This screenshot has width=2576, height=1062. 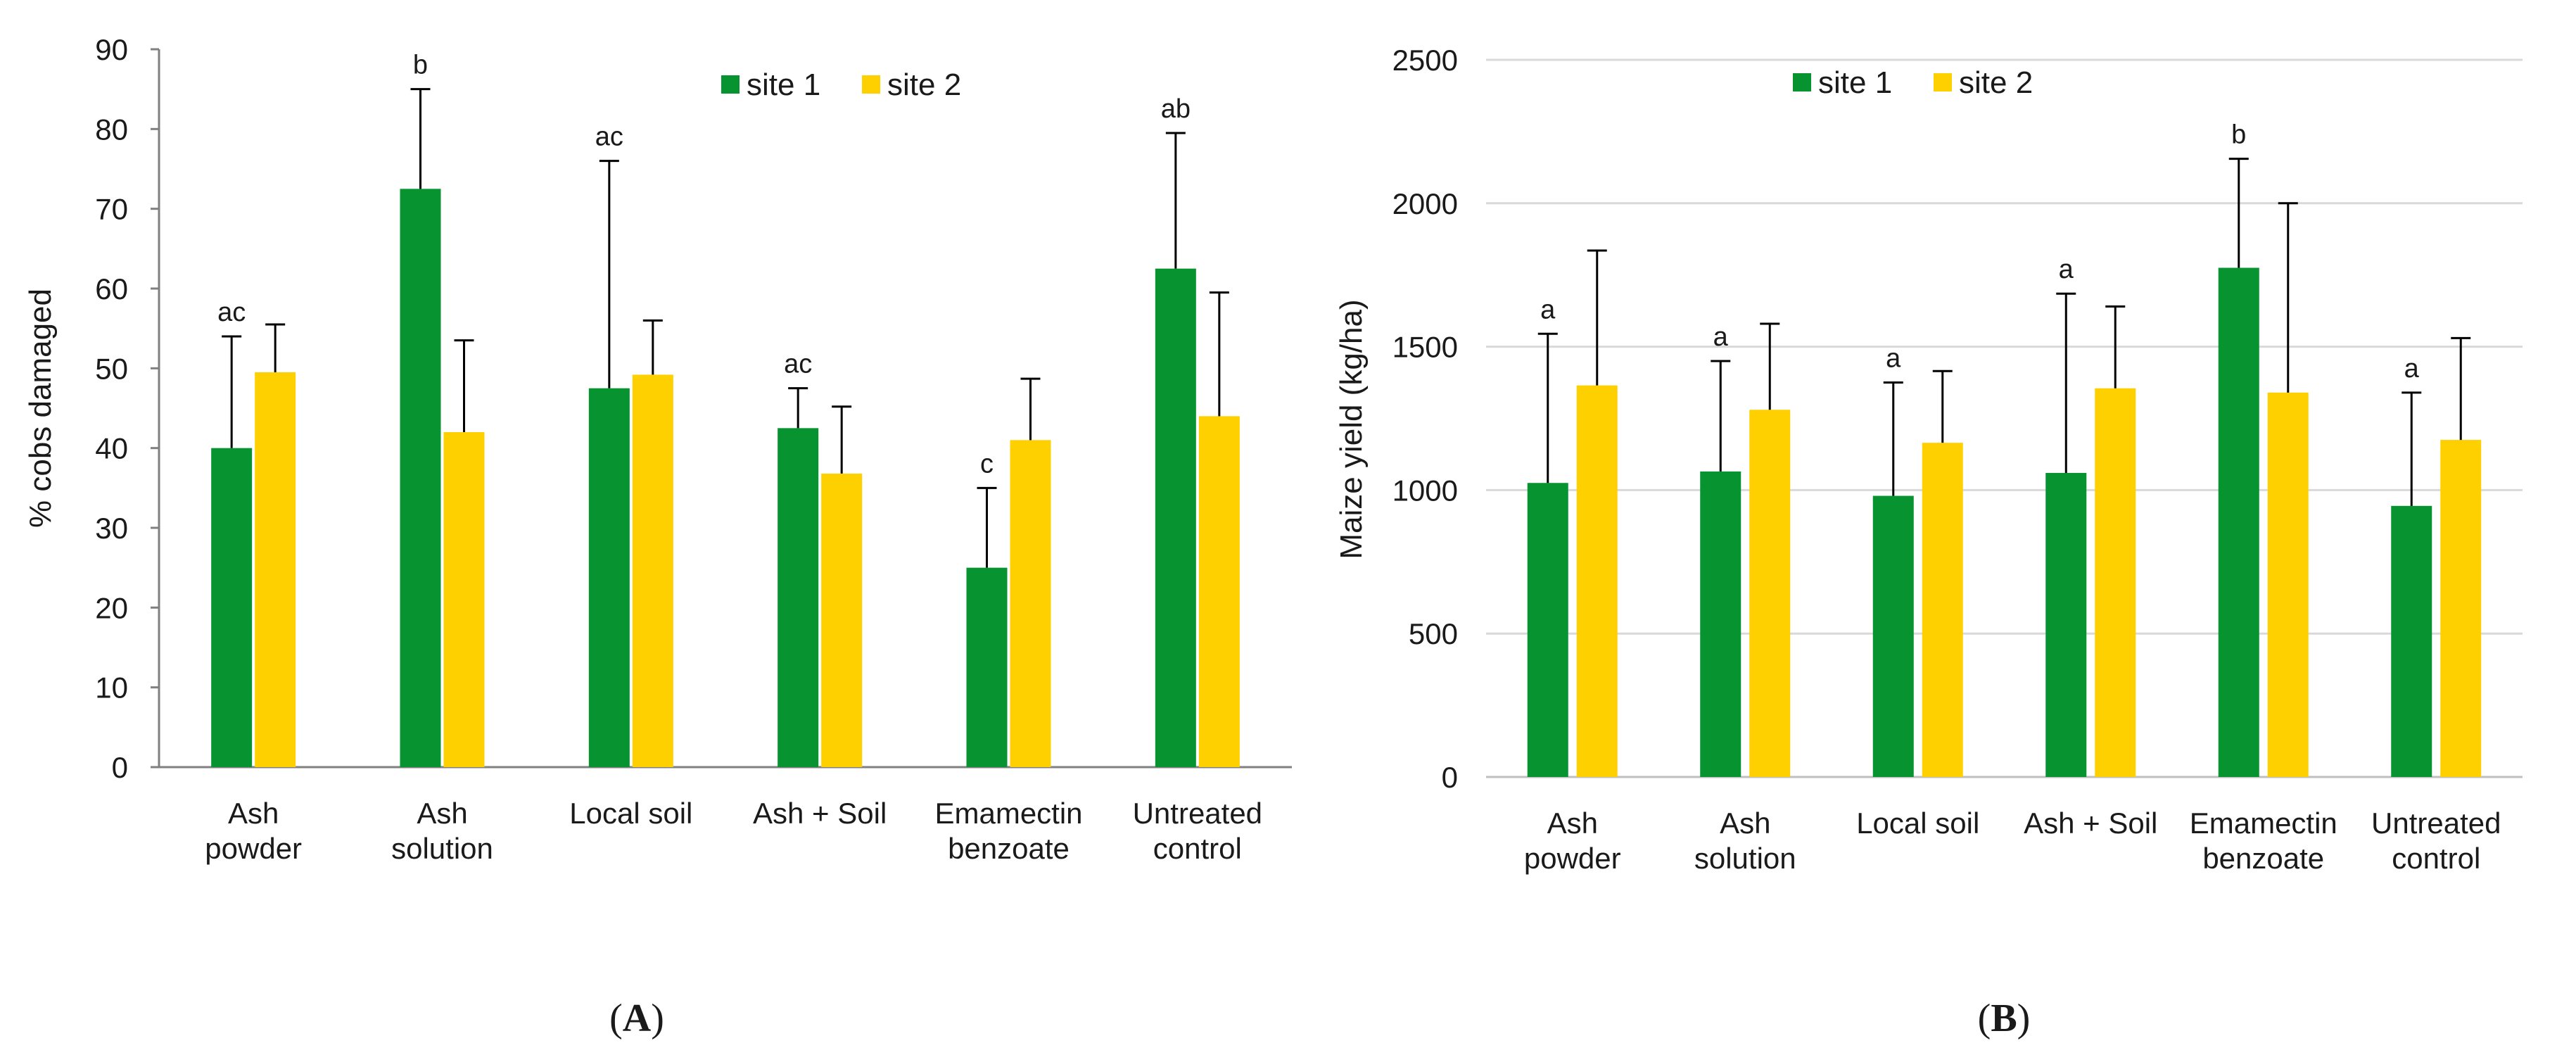 What do you see at coordinates (2004, 1018) in the screenshot?
I see `panel-label-b: (B)` at bounding box center [2004, 1018].